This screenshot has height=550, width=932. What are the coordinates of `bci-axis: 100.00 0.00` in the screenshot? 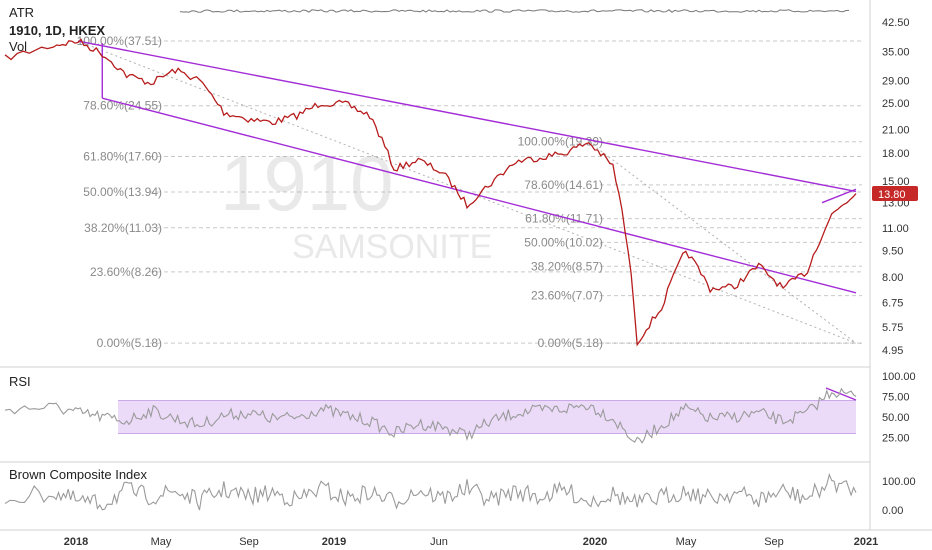 It's located at (899, 496).